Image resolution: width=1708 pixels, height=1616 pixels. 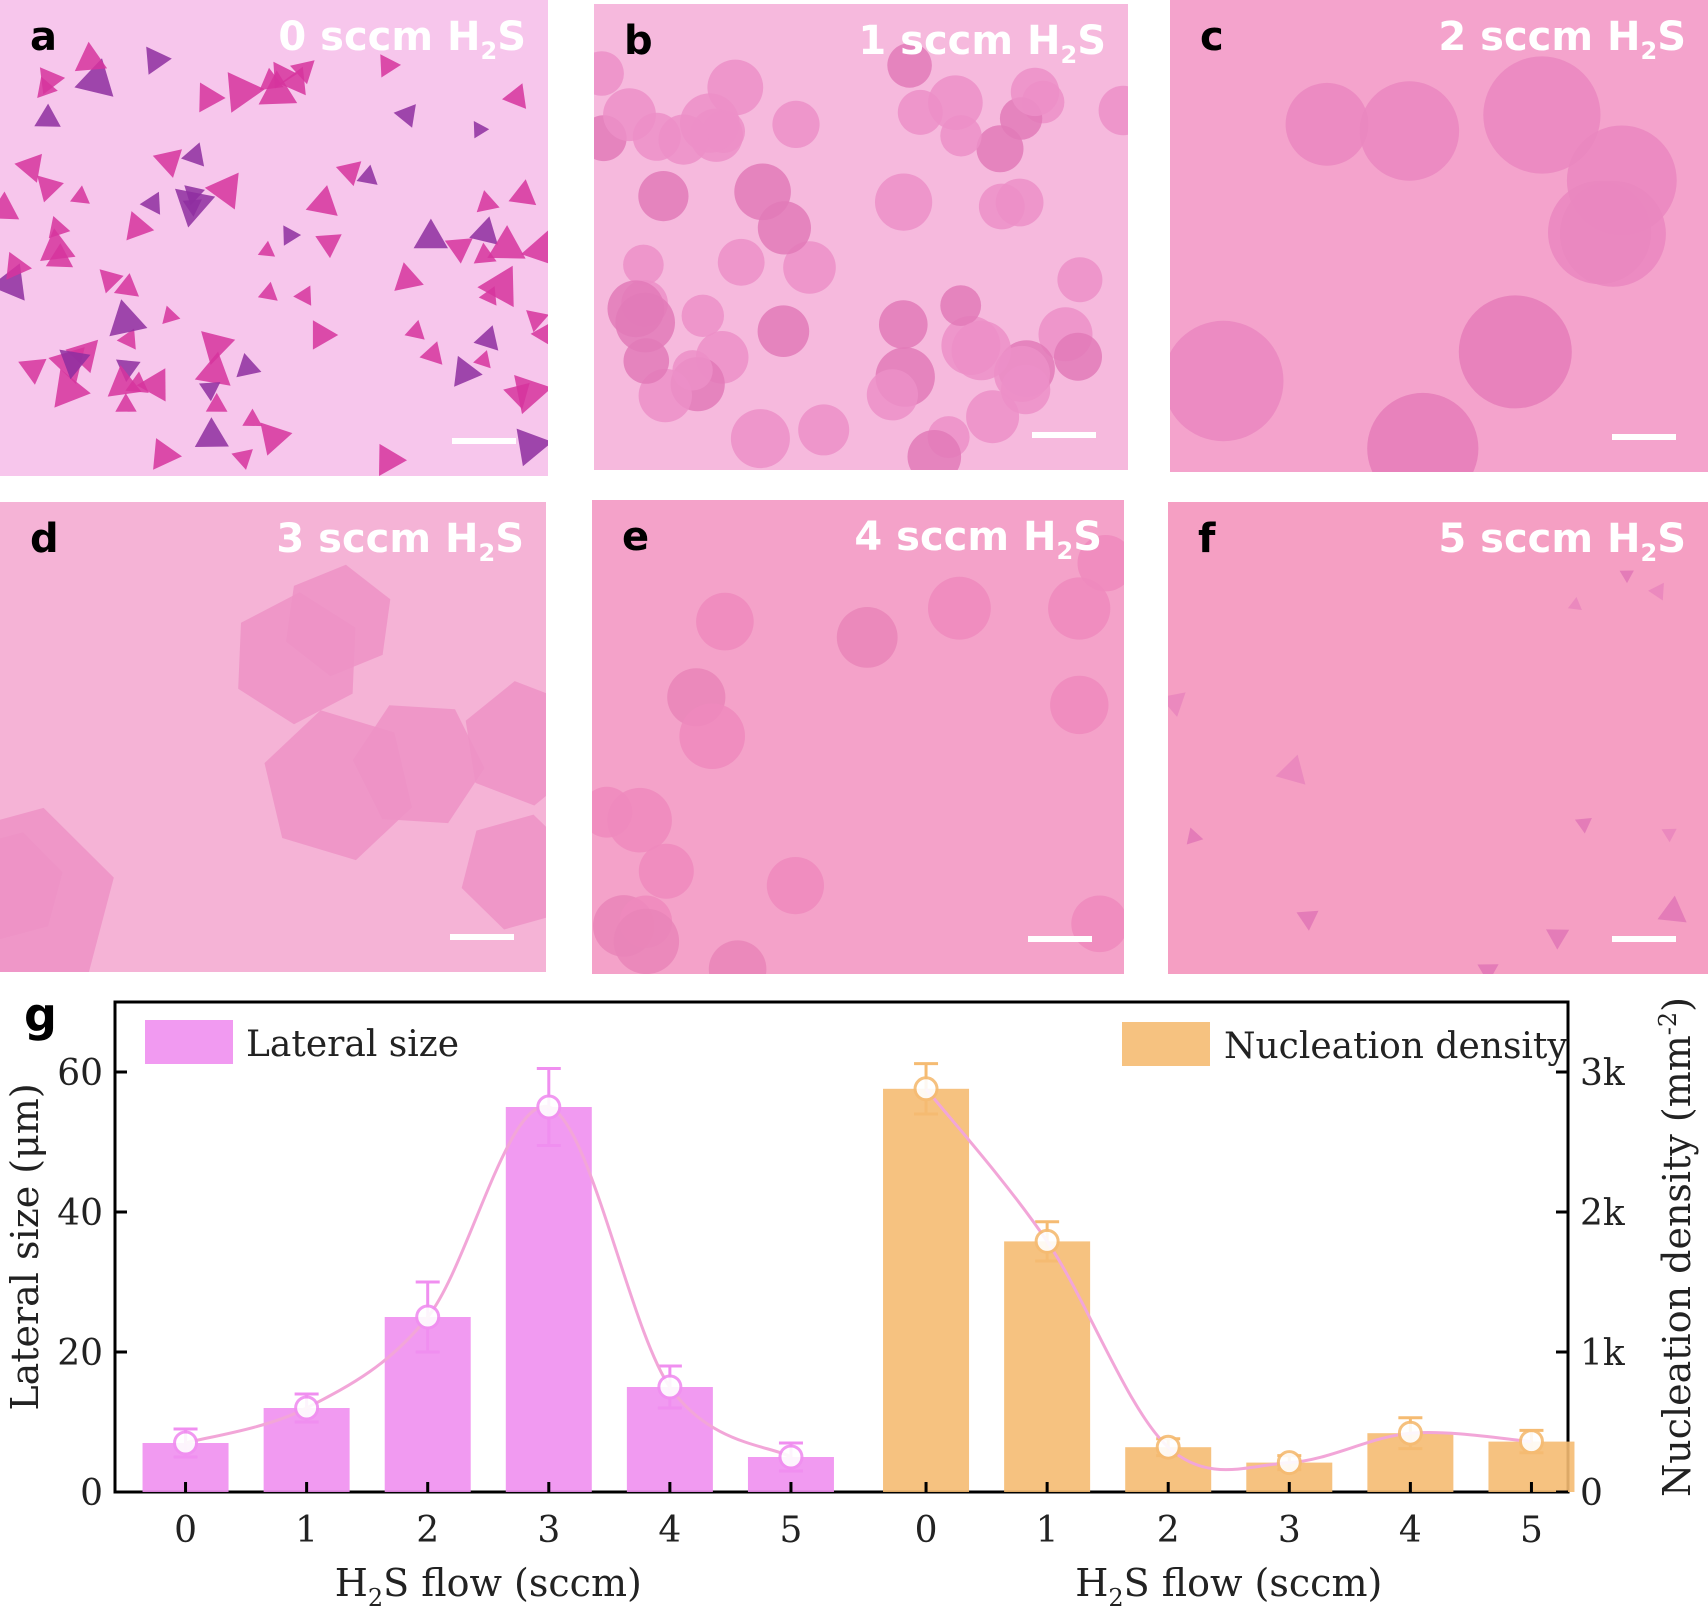 I want to click on panel-letter: e, so click(x=636, y=537).